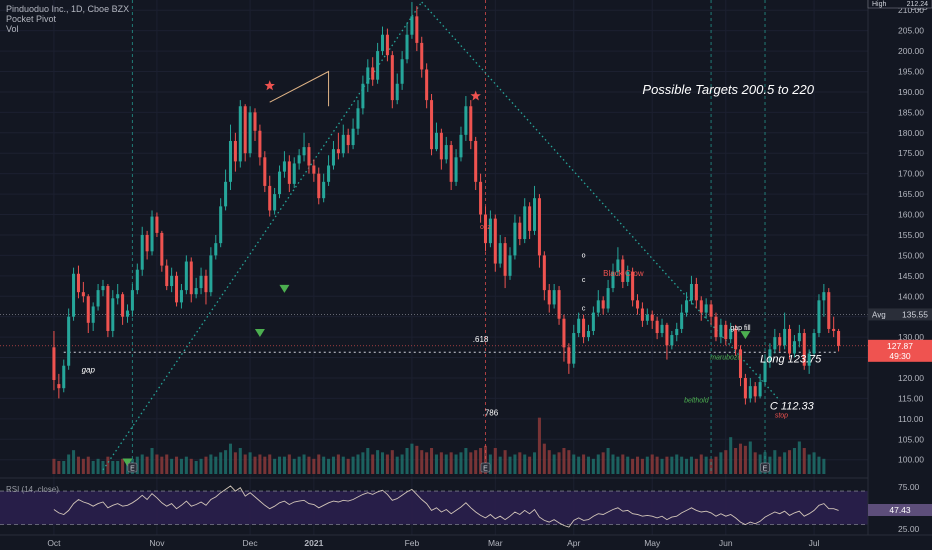 This screenshot has width=932, height=550. I want to click on event-icon-letter: E, so click(765, 469).